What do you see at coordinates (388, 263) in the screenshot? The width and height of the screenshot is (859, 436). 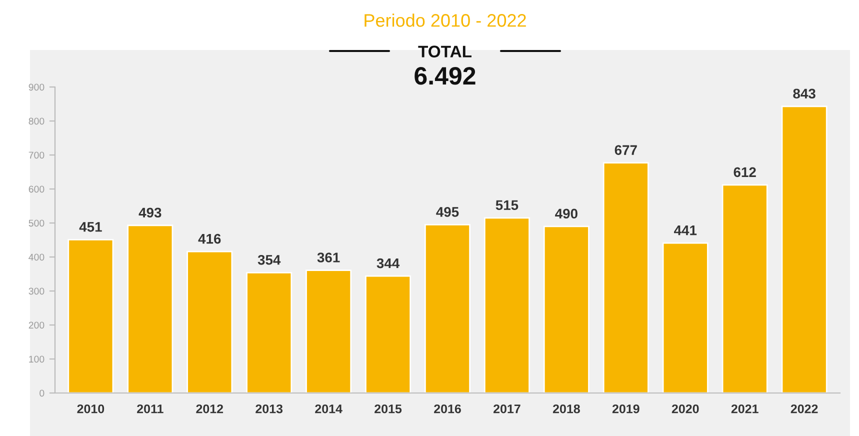 I see `data-label: 344` at bounding box center [388, 263].